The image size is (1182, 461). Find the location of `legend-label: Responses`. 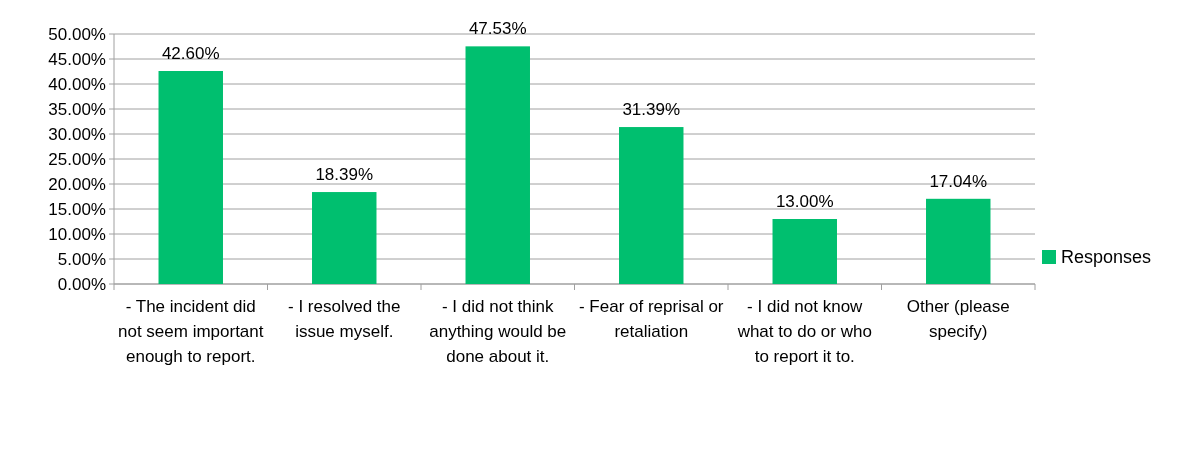

legend-label: Responses is located at coordinates (1106, 257).